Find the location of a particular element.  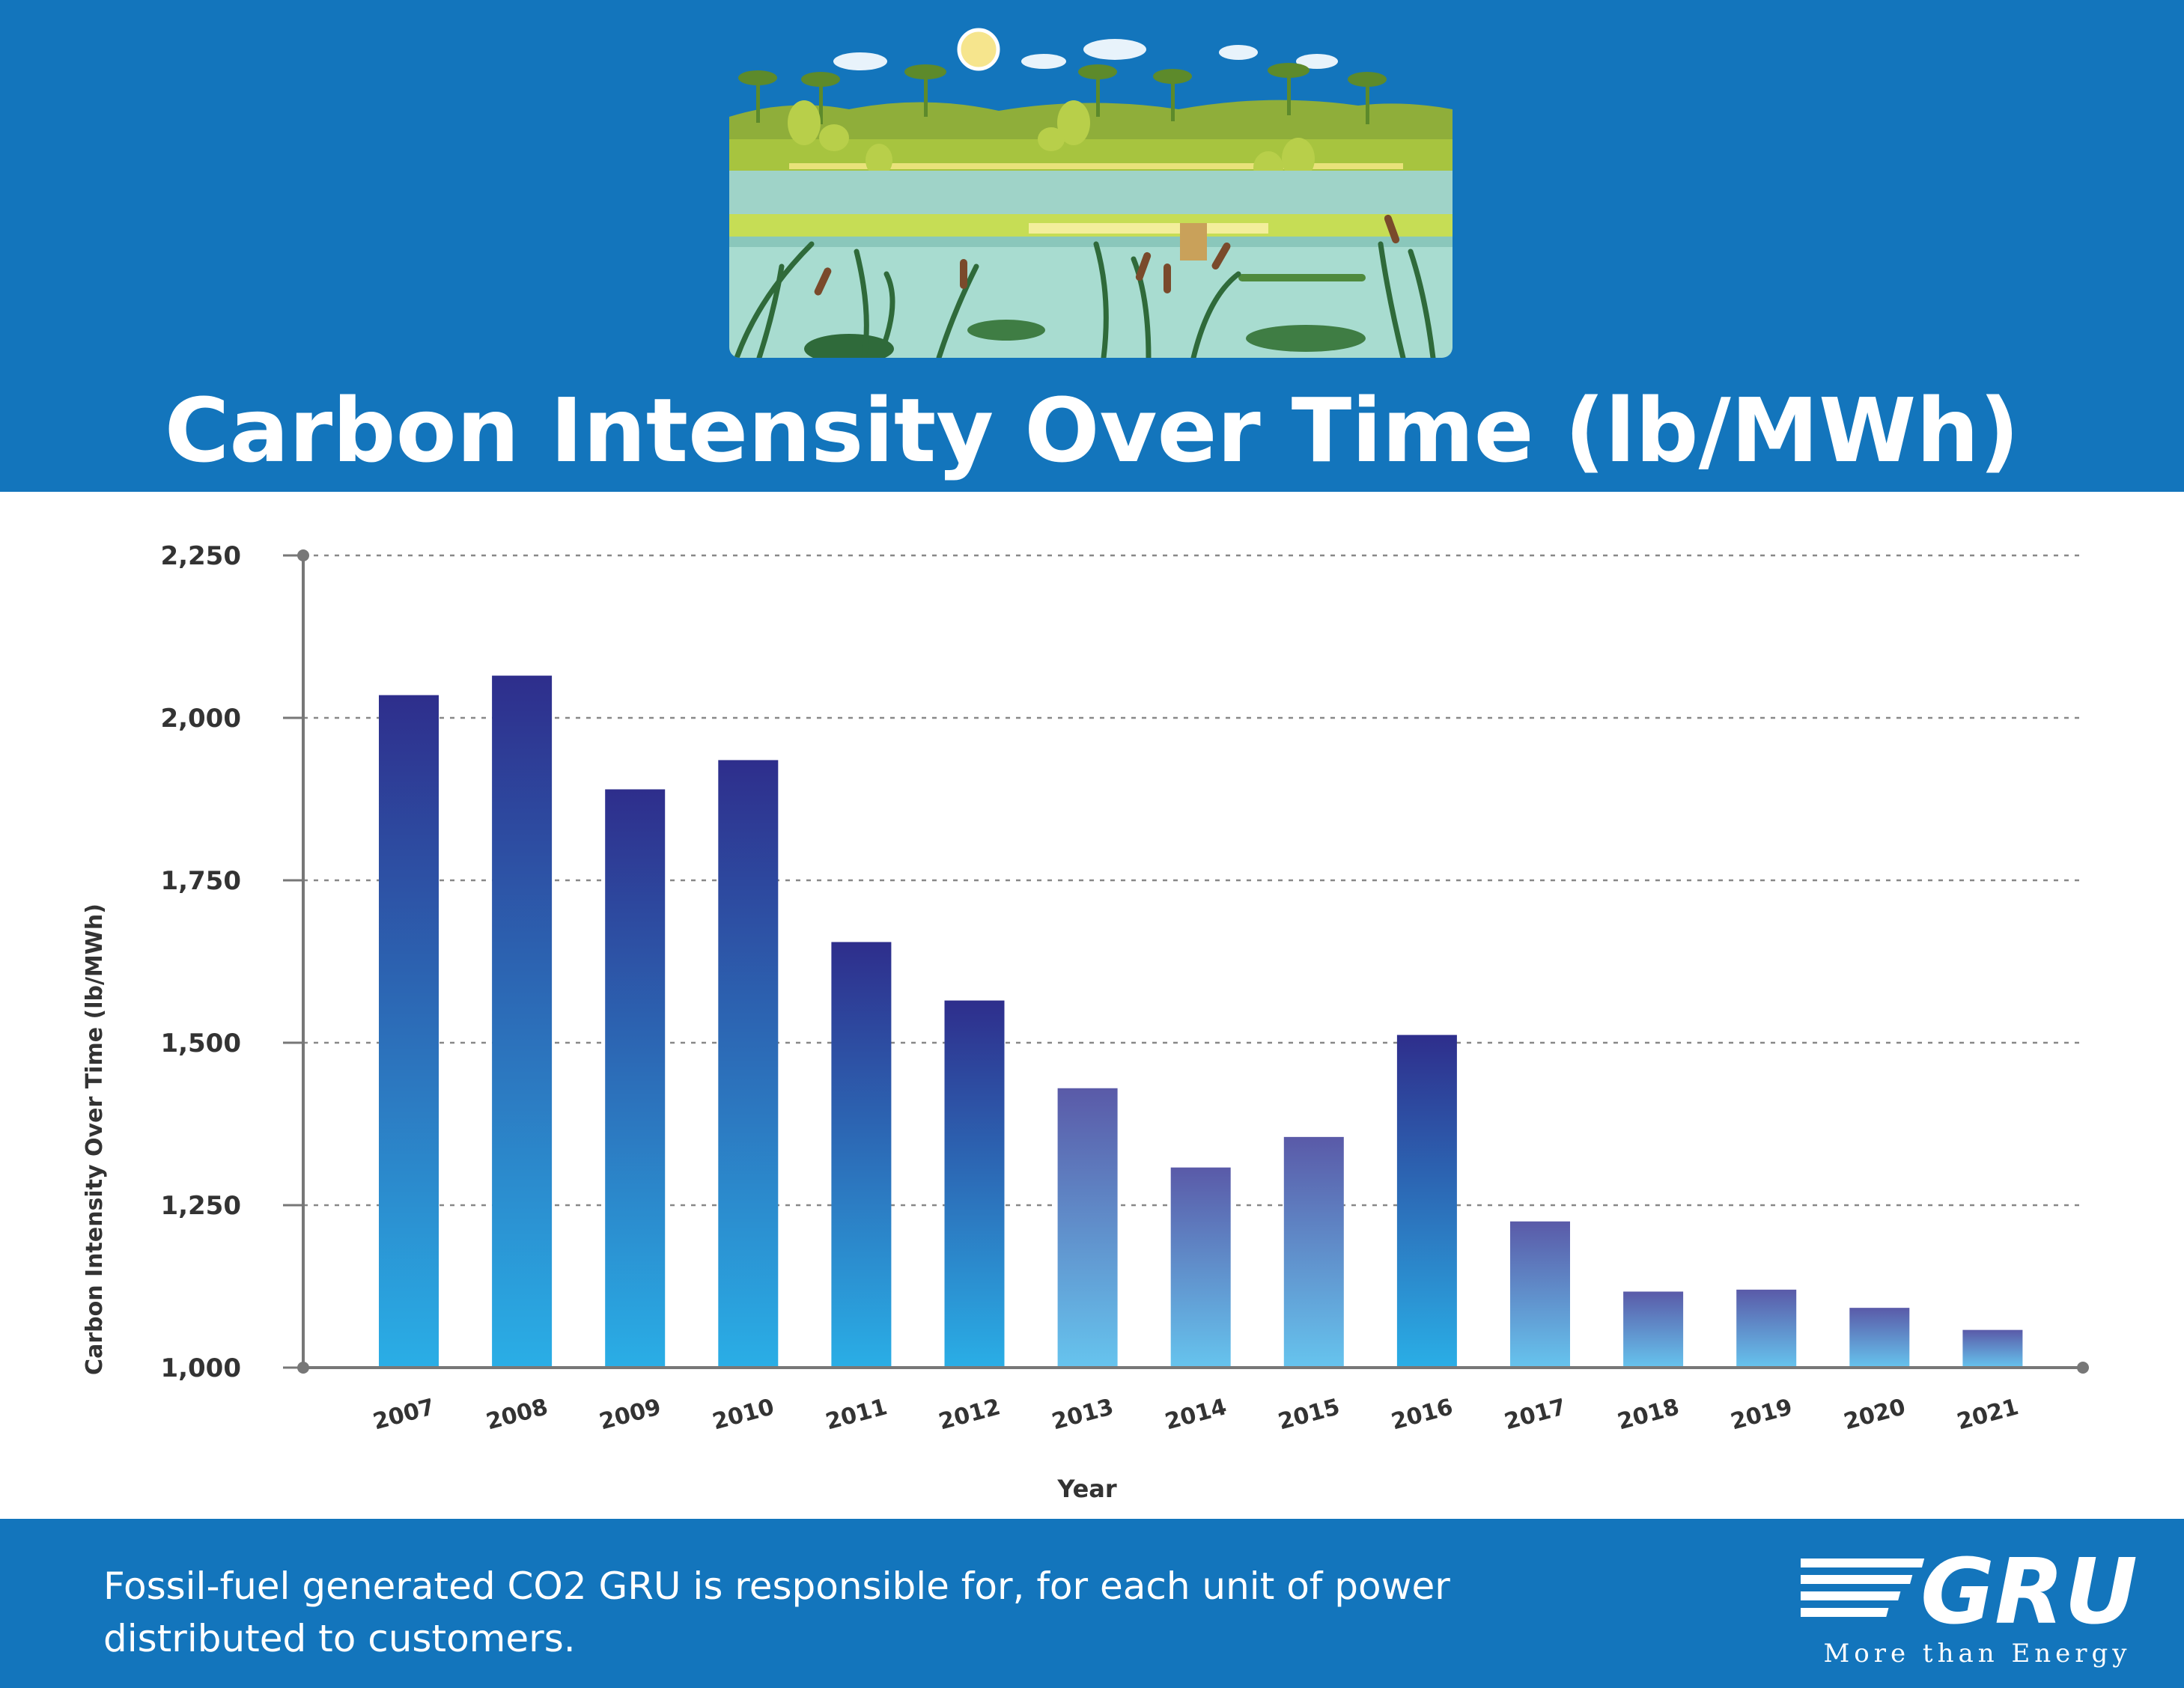

x-tick-label: 2009 is located at coordinates (630, 1414).